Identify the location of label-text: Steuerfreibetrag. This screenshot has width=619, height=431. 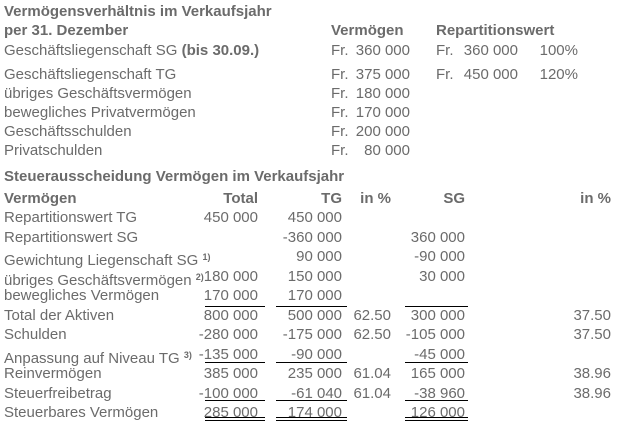
(58, 393).